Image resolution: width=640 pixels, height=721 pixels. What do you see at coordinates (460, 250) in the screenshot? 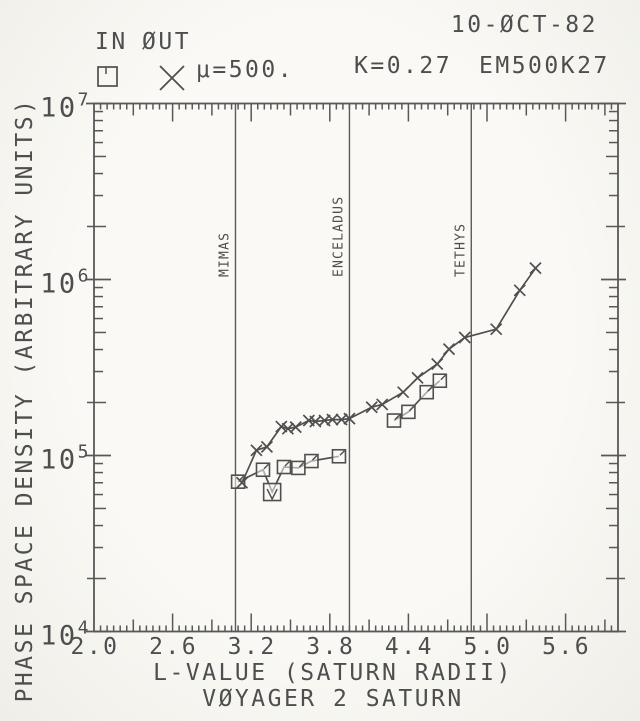
I see `moon-label-tethys: TETHYS` at bounding box center [460, 250].